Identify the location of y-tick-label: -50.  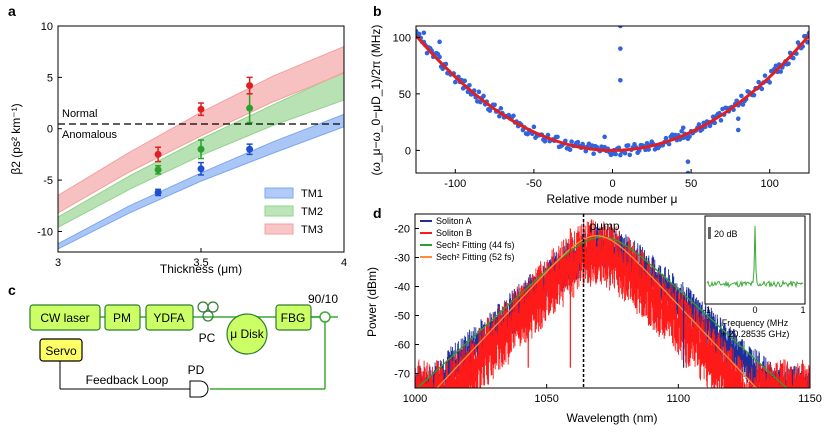
(402, 317).